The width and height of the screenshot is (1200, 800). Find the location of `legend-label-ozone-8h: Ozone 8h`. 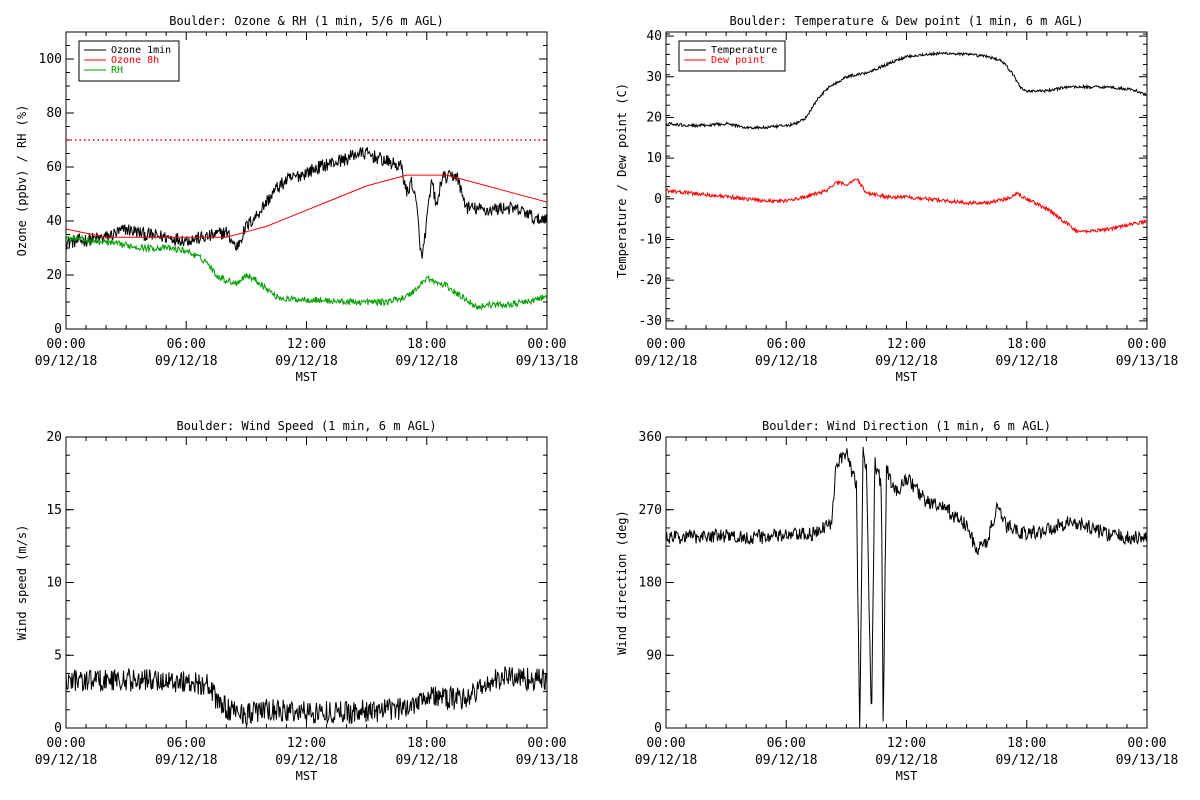

legend-label-ozone-8h: Ozone 8h is located at coordinates (135, 60).